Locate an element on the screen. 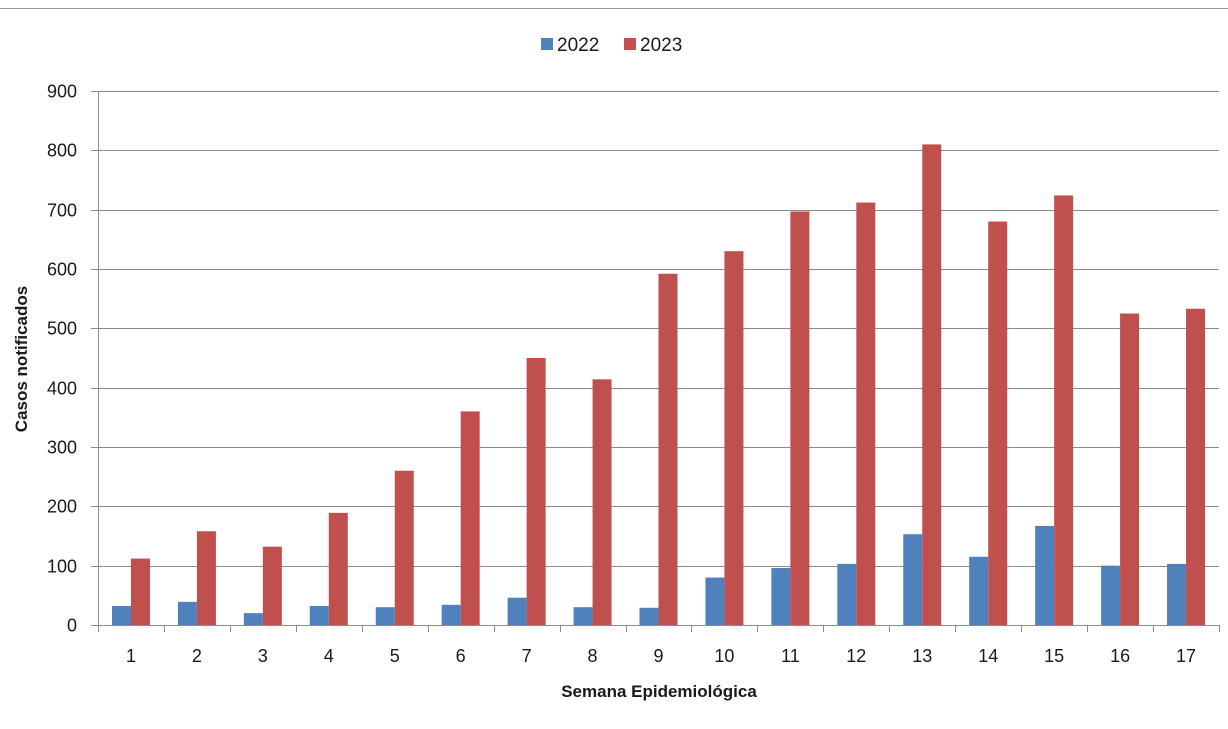 Image resolution: width=1228 pixels, height=729 pixels. y-tick-label: 800 is located at coordinates (62, 151).